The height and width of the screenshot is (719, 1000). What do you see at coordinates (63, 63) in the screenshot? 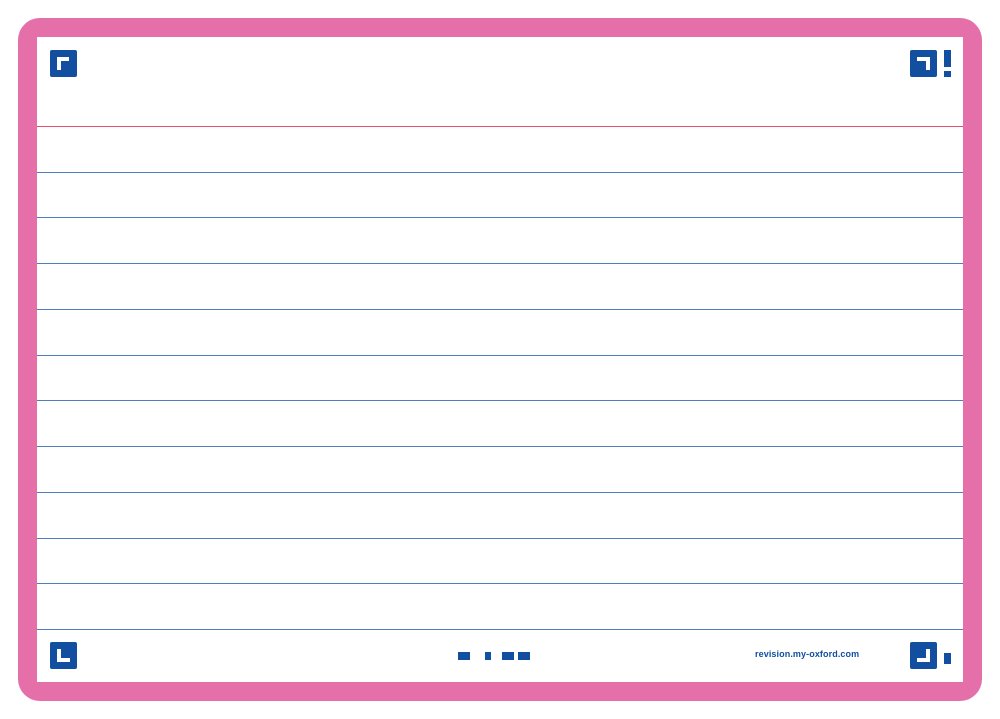
I see `corner-top-left-icon` at bounding box center [63, 63].